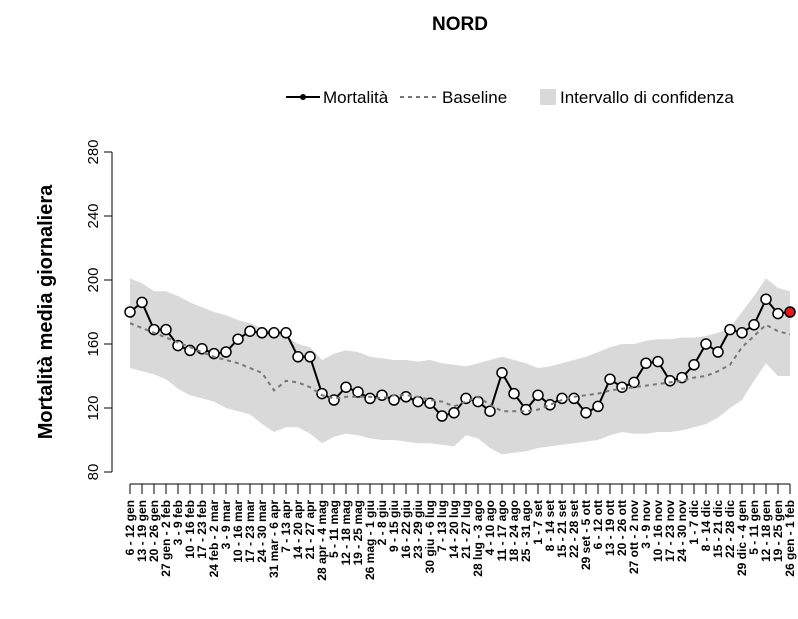 The image size is (798, 619). I want to click on x-tick-label: 8 - 14 dic, so click(706, 526).